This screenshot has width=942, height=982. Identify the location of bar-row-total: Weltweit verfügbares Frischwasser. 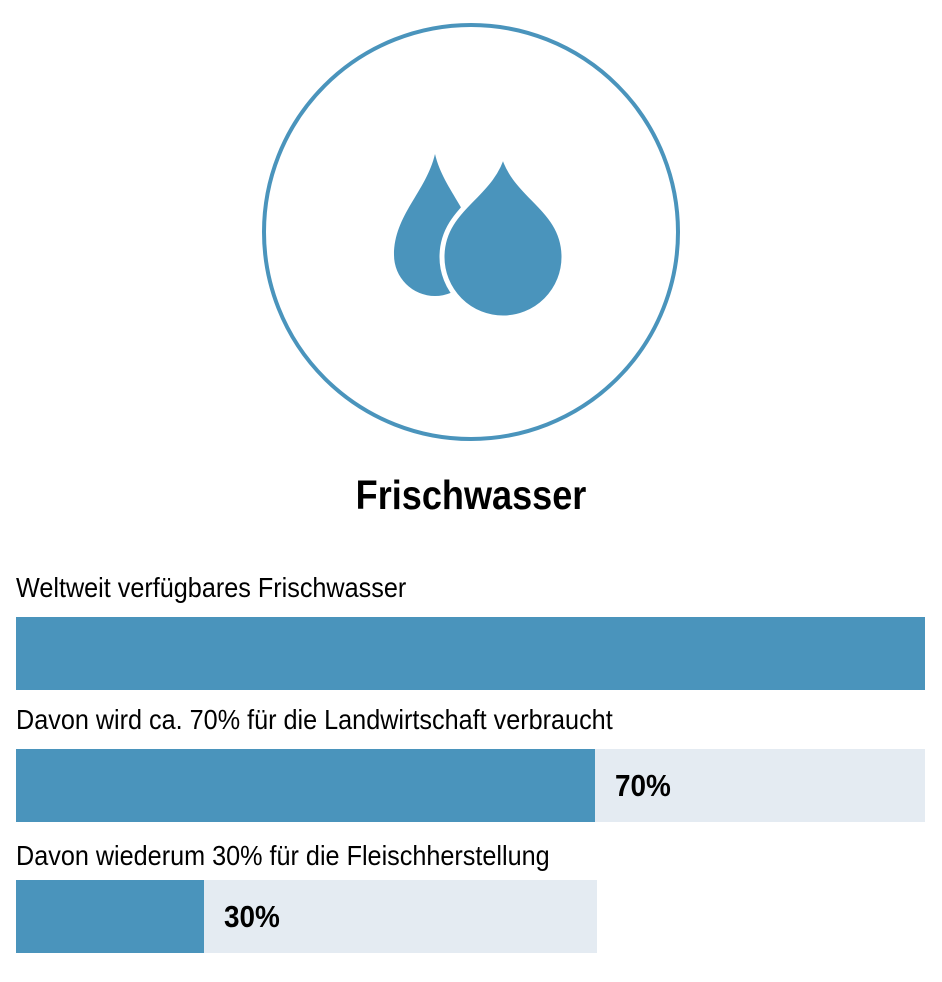
(470, 630).